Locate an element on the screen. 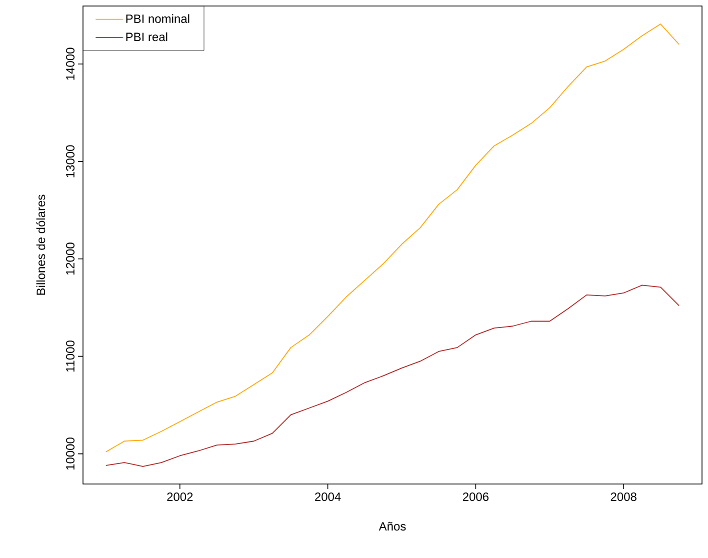  x-axis-title: Años is located at coordinates (392, 526).